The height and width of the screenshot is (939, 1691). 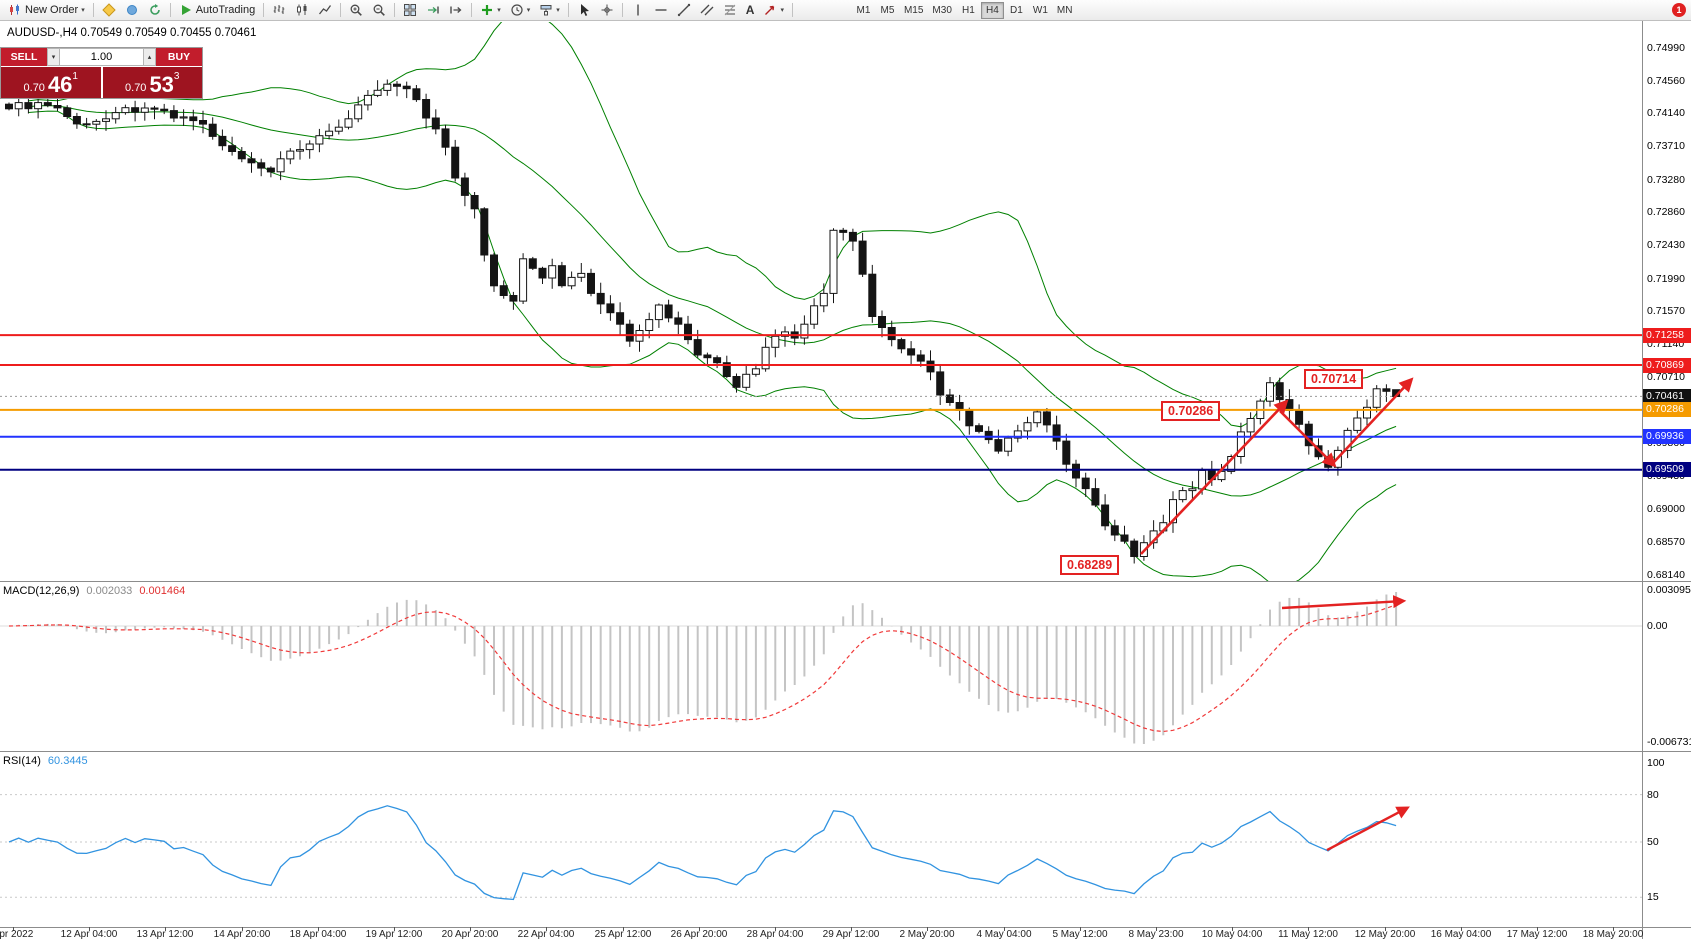 I want to click on timeframe-m5-button: M5, so click(x=887, y=10).